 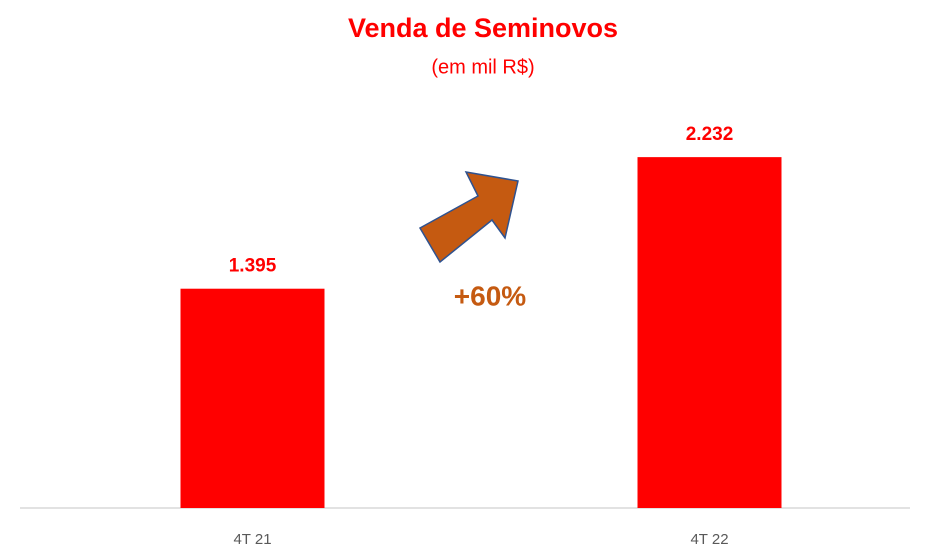 What do you see at coordinates (483, 28) in the screenshot?
I see `chart-title: Venda de Seminovos` at bounding box center [483, 28].